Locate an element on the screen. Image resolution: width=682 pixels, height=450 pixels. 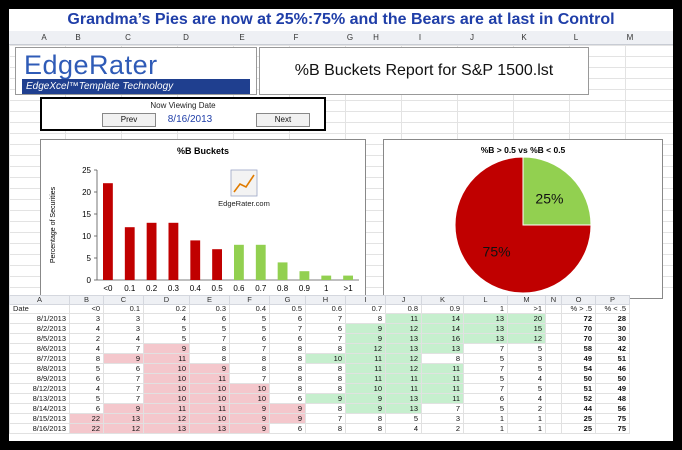
column-letter: H is located at coordinates (376, 37).